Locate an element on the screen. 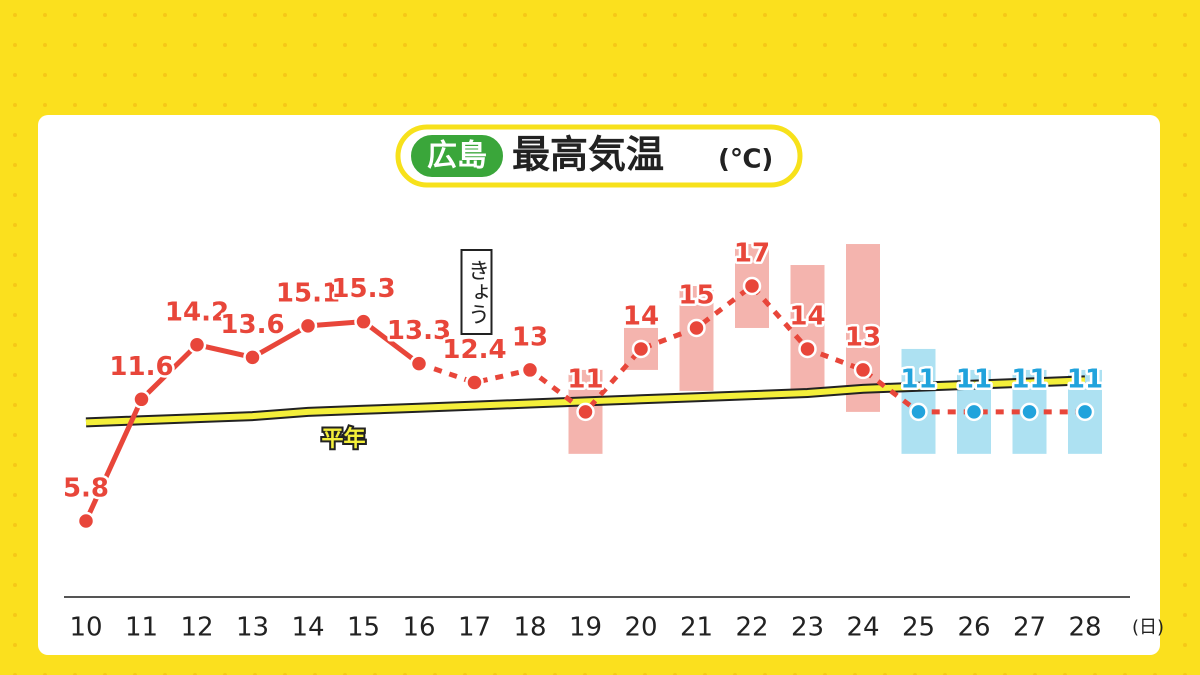  x-tick-label: 10 is located at coordinates (85, 628).